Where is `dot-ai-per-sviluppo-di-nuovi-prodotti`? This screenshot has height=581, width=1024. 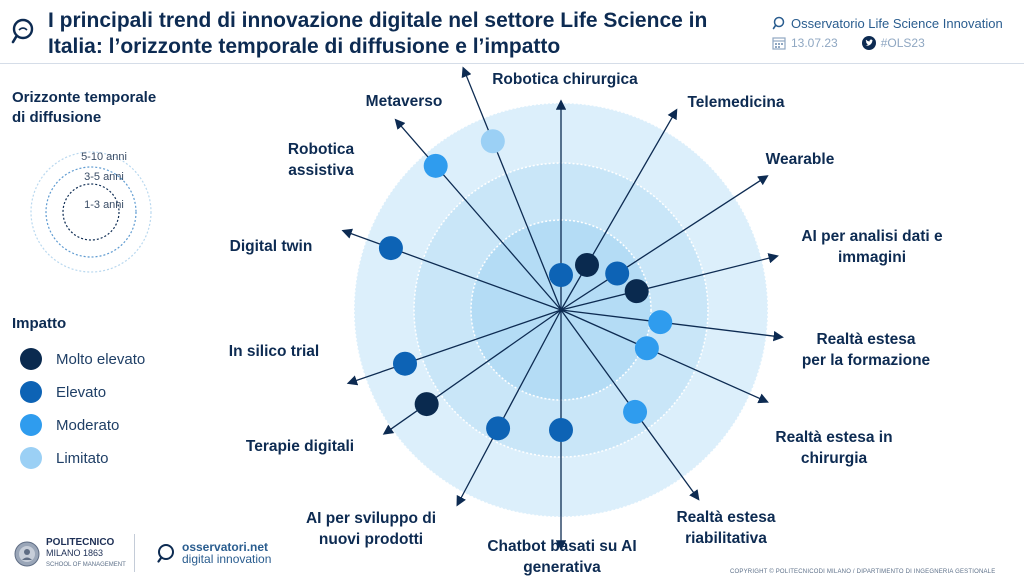
dot-ai-per-sviluppo-di-nuovi-prodotti is located at coordinates (498, 428).